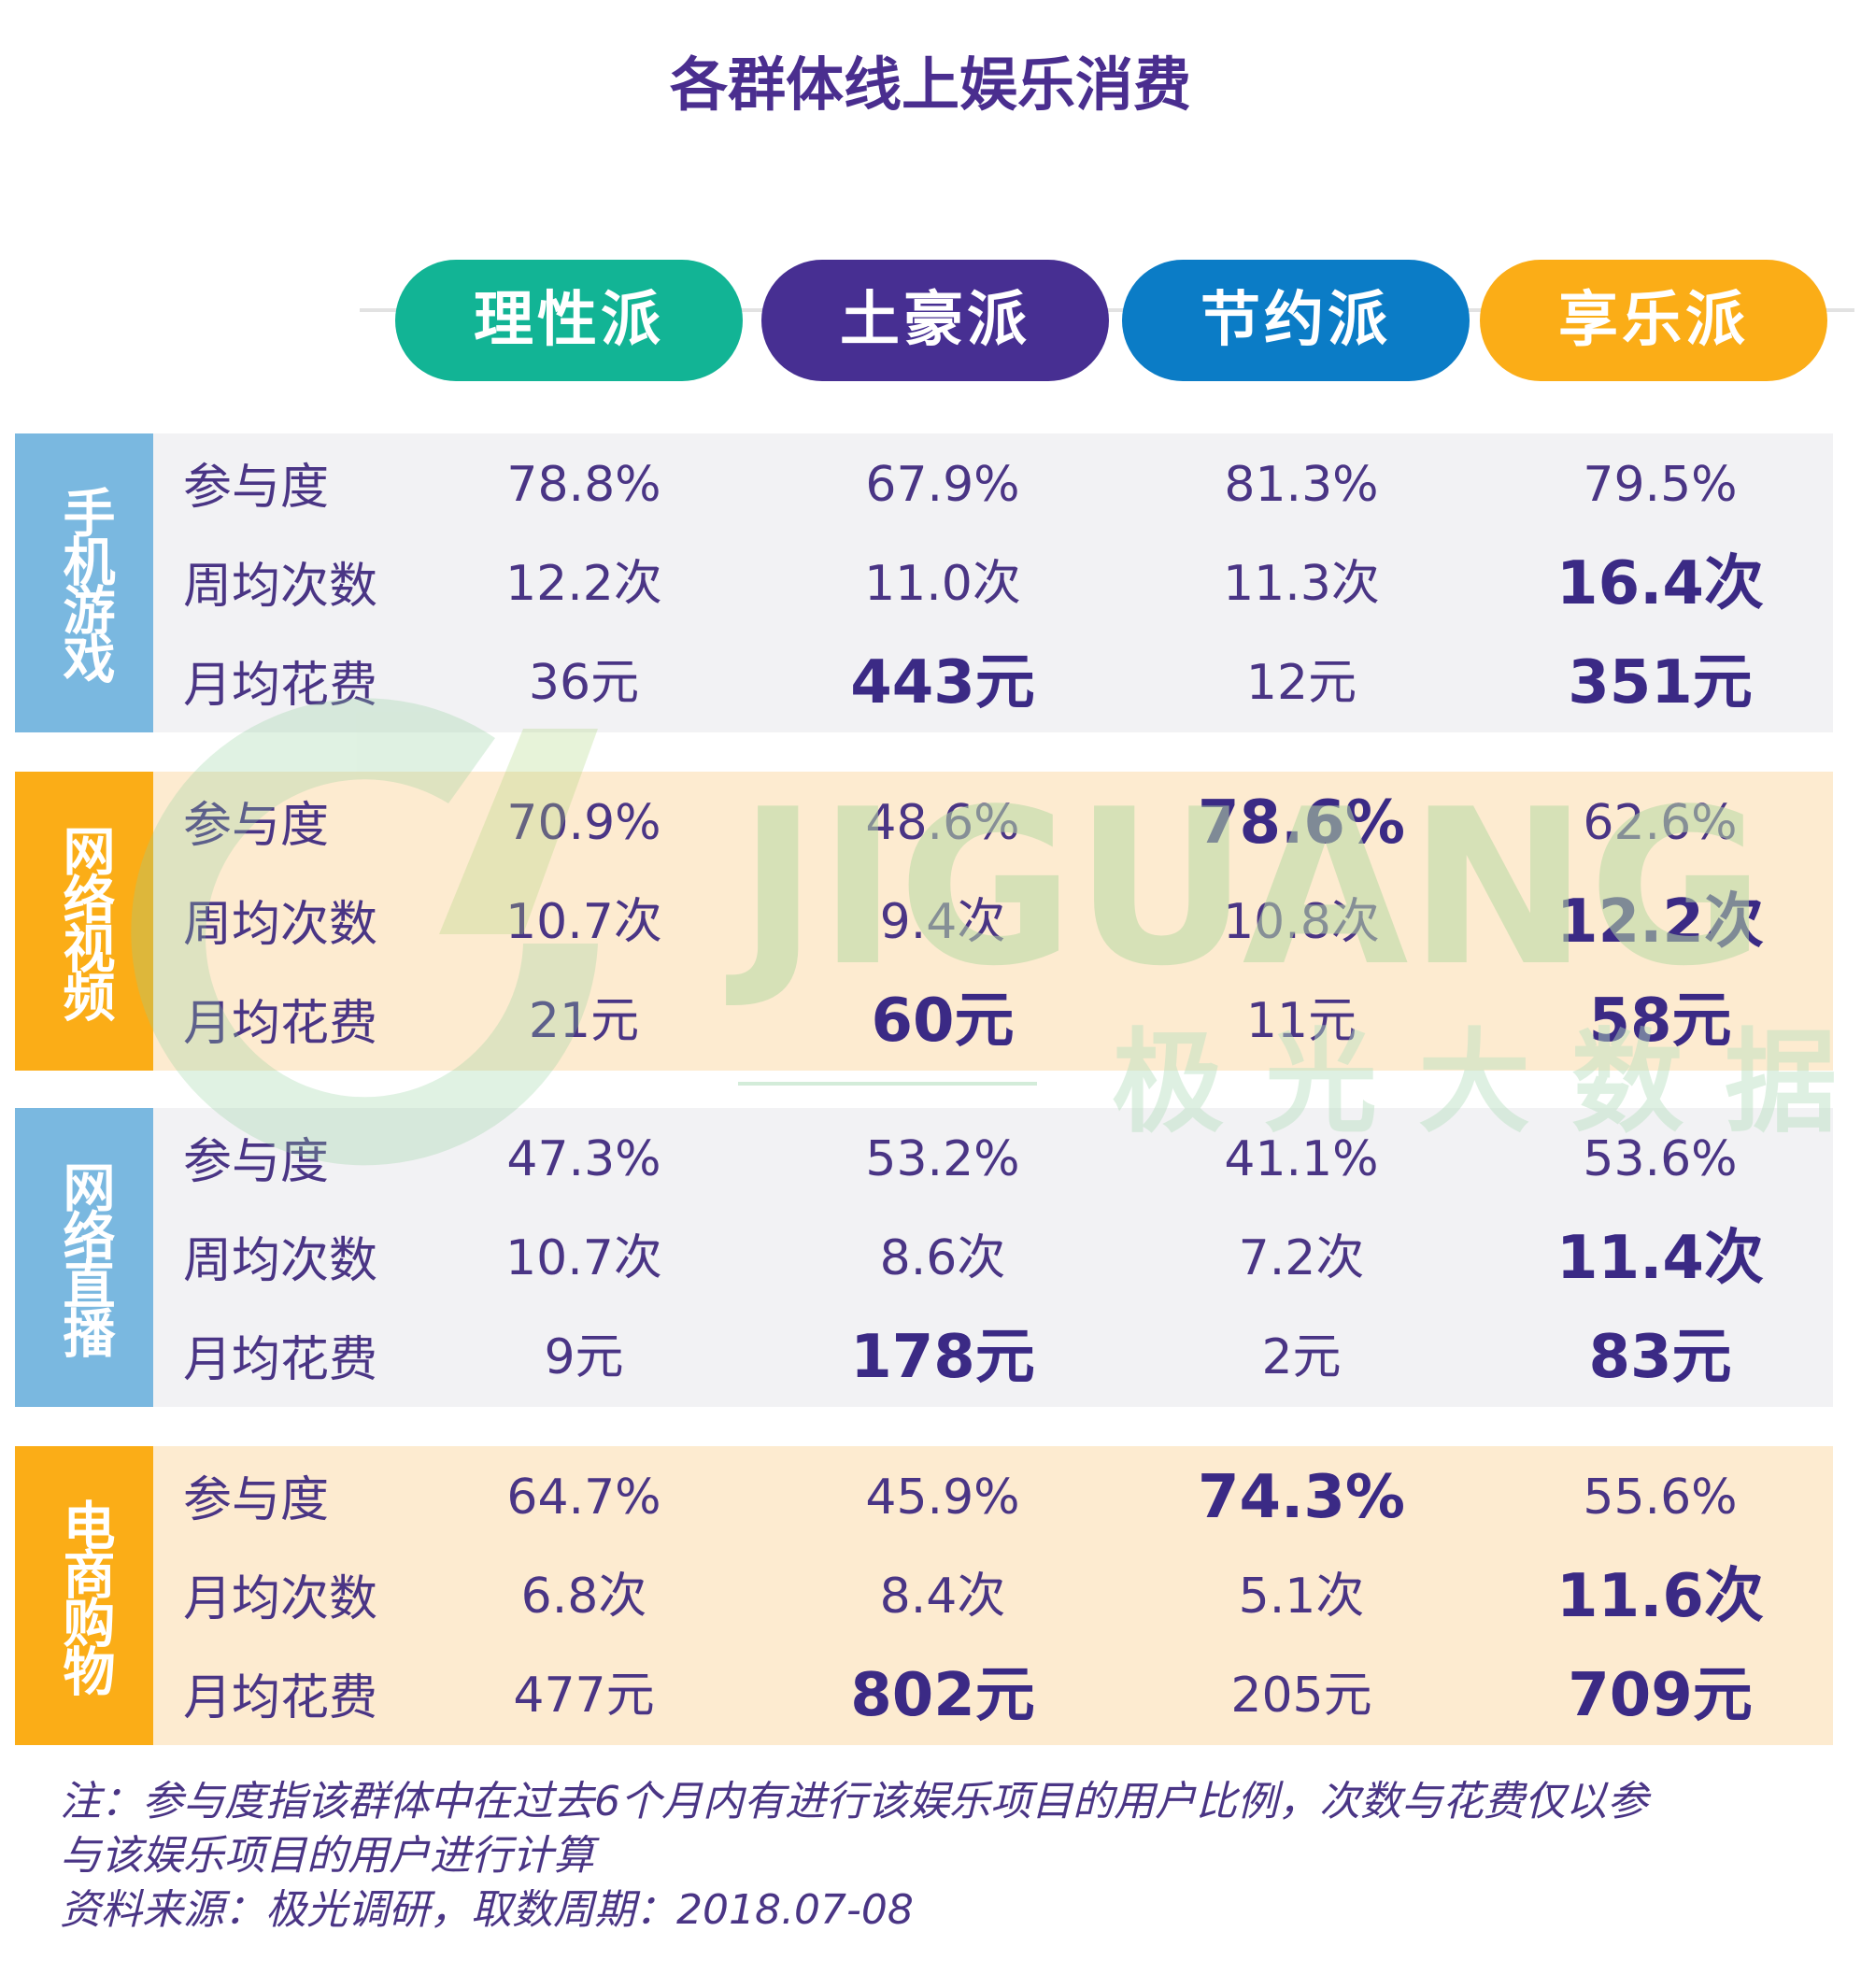 The width and height of the screenshot is (1861, 1988). What do you see at coordinates (569, 320) in the screenshot?
I see `column-header-rational: 理性派` at bounding box center [569, 320].